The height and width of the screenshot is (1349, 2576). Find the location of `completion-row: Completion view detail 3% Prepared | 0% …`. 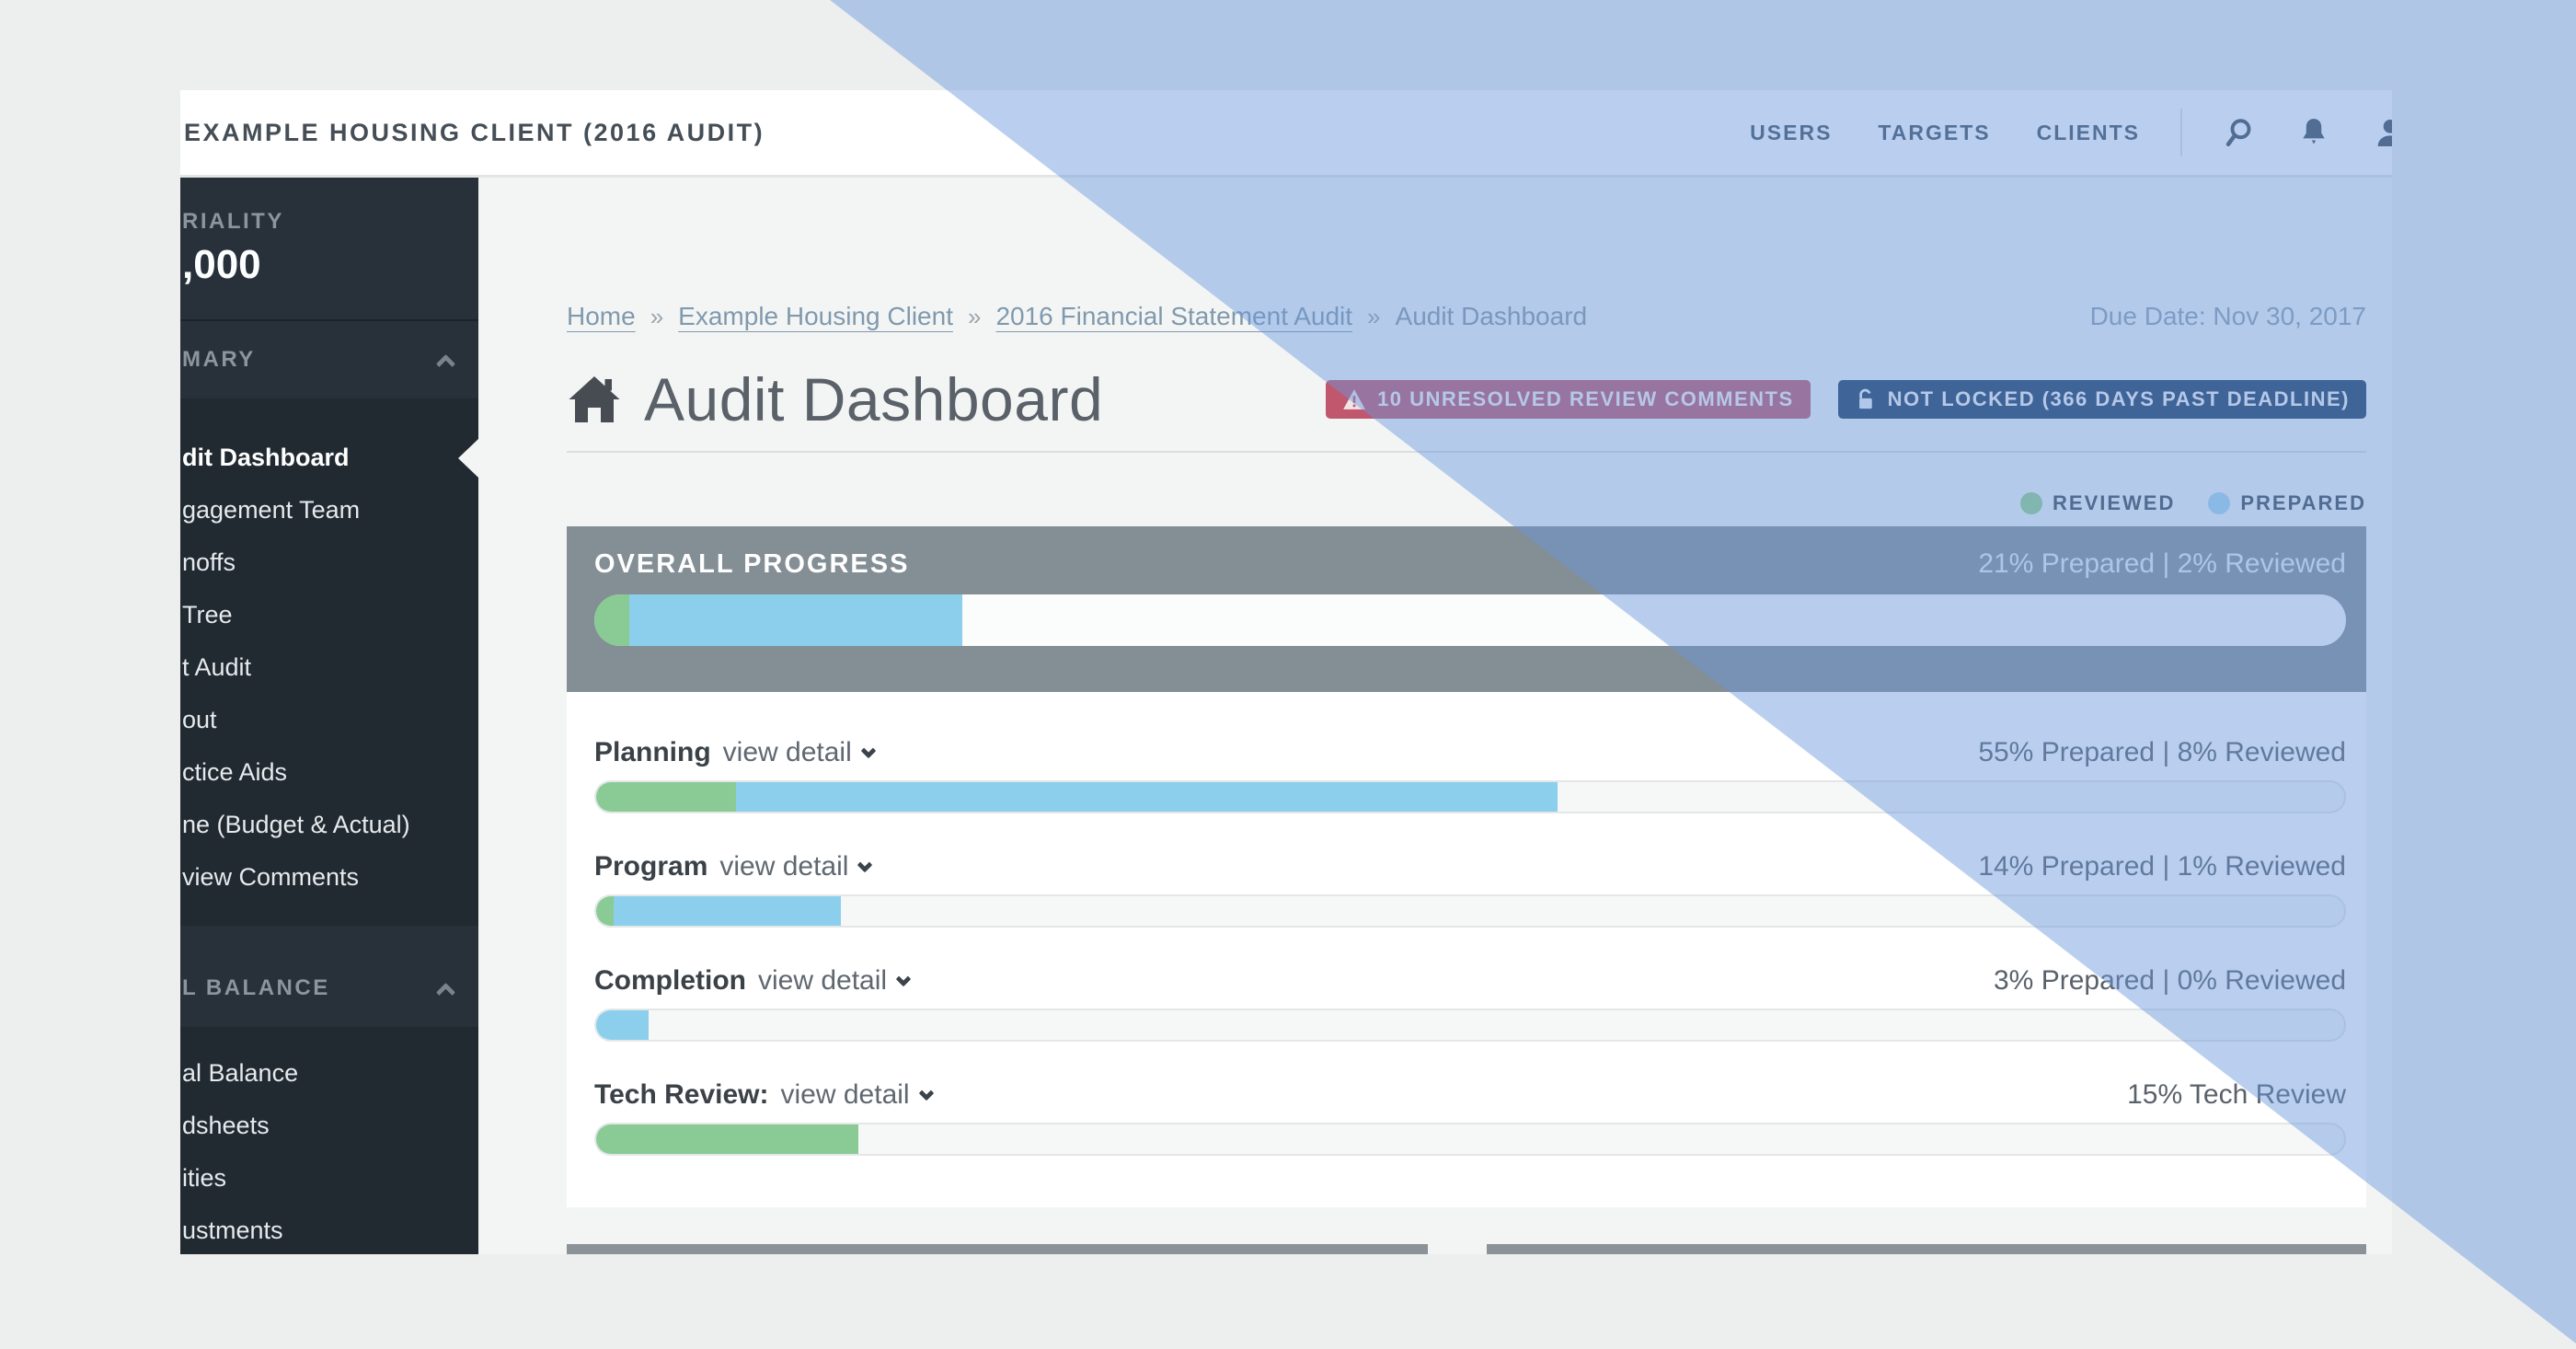

completion-row: Completion view detail 3% Prepared | 0% … is located at coordinates (1470, 1003).